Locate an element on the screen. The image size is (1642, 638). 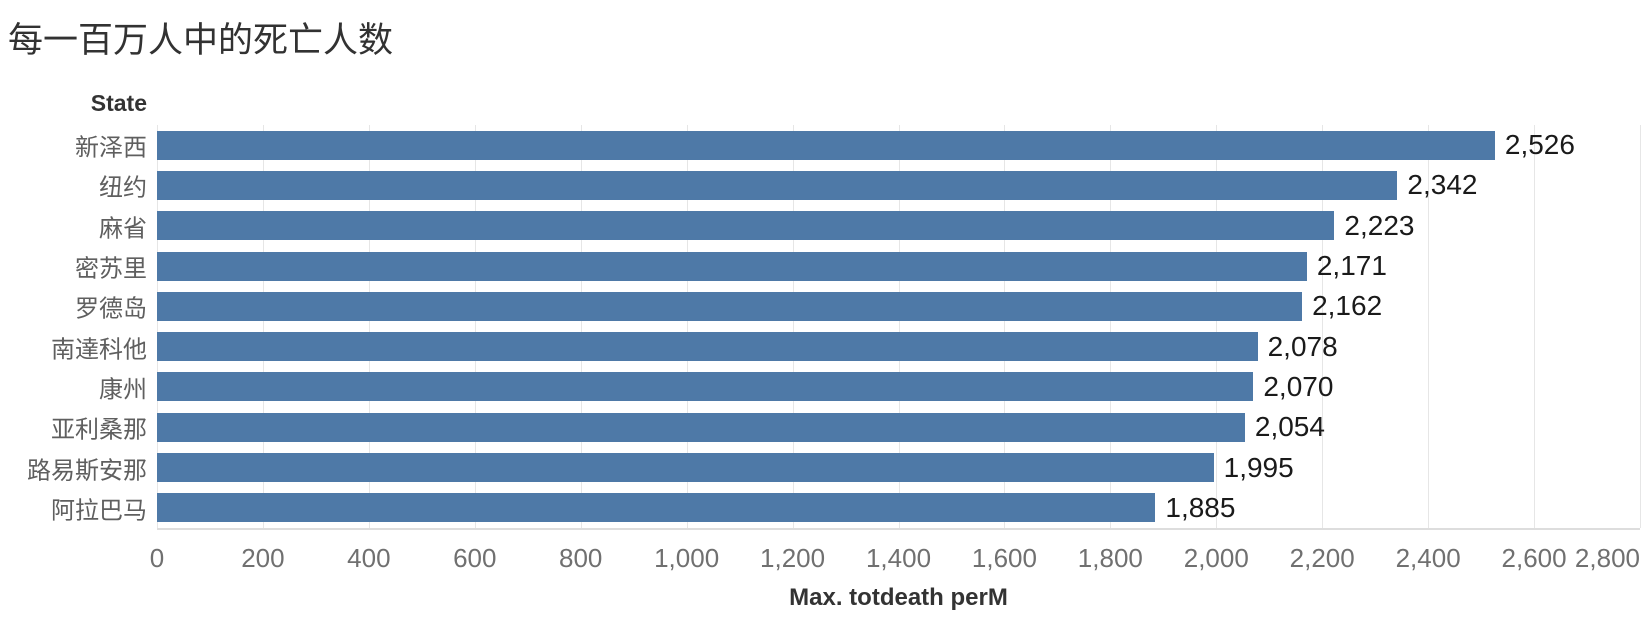
bar-value-label: 2,162 is located at coordinates (1347, 306).